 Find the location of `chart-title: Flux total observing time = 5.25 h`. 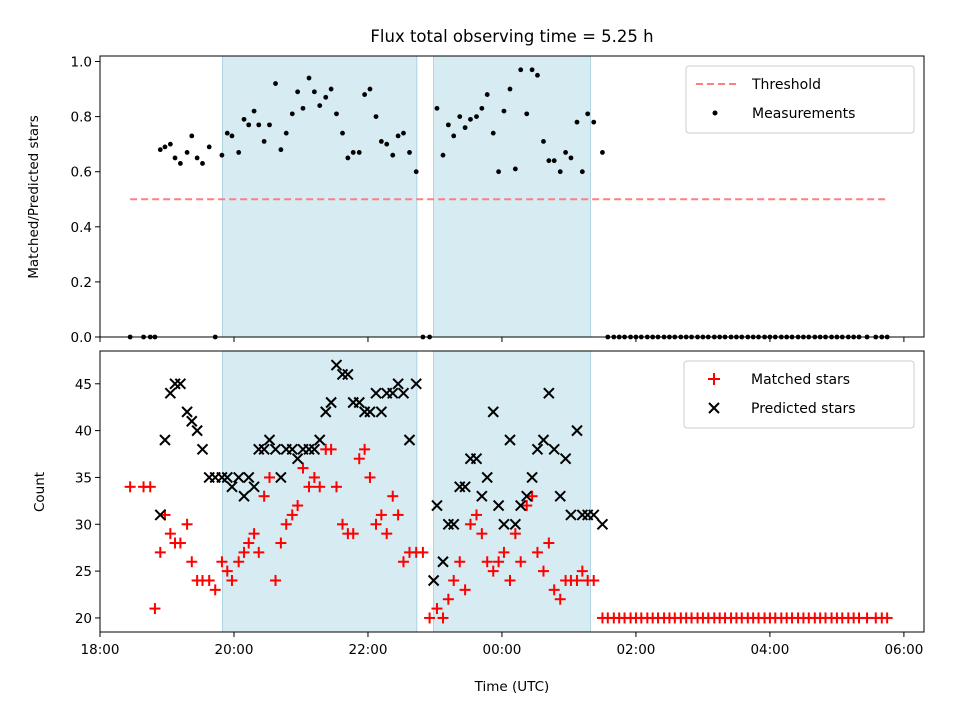

chart-title: Flux total observing time = 5.25 h is located at coordinates (511, 36).